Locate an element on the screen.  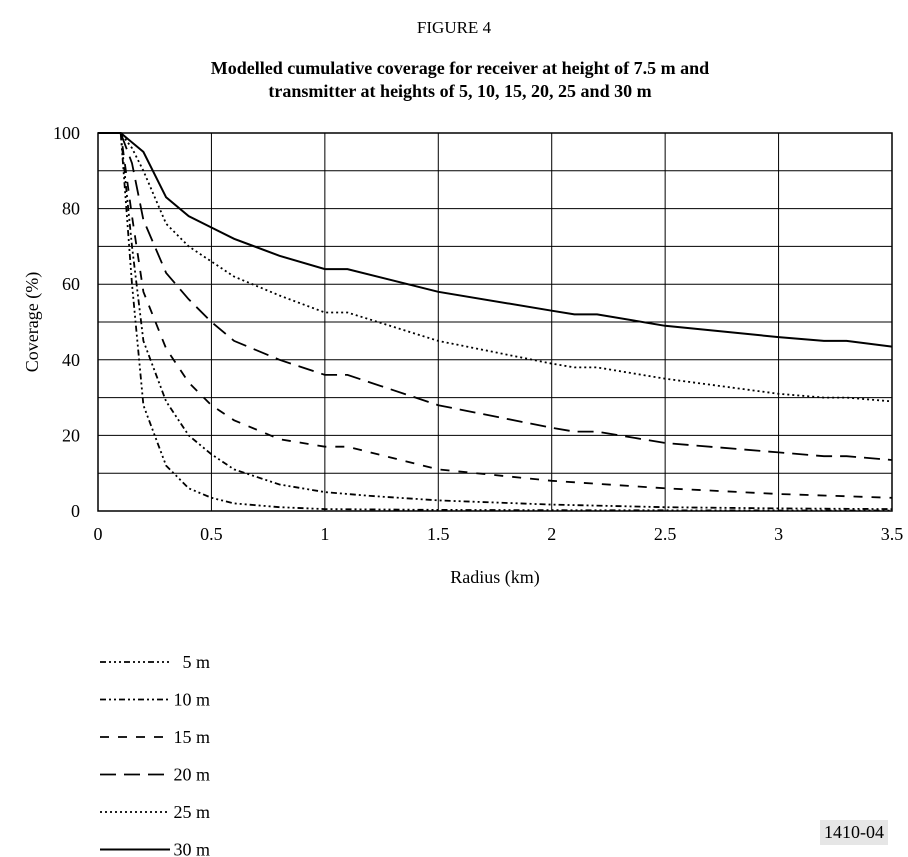
y-tick-label: 80 is located at coordinates (71, 209).